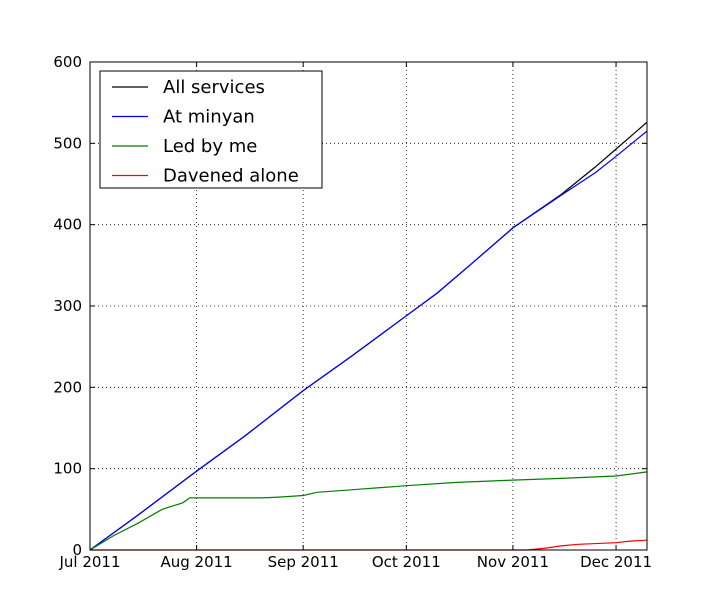  Describe the element at coordinates (67, 306) in the screenshot. I see `y-tick-label: 300` at that location.